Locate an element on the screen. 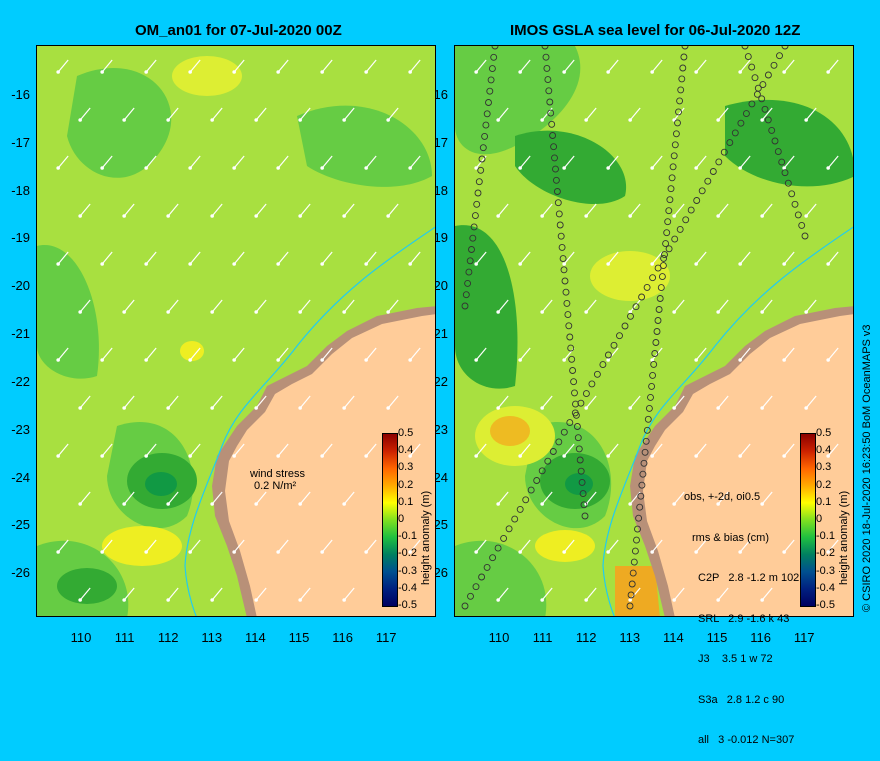 The height and width of the screenshot is (761, 880). y-tick-label: -26 is located at coordinates (20, 572).